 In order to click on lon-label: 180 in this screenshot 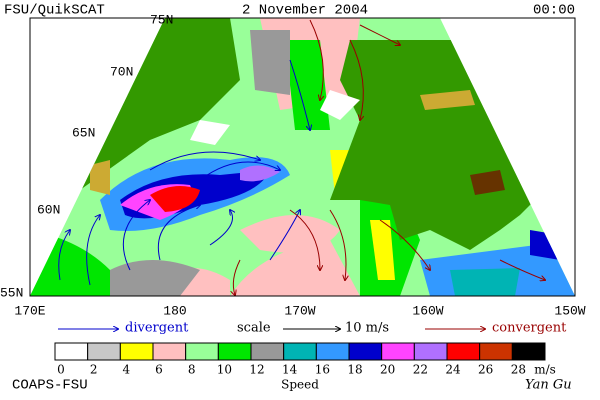, I will do `click(174, 310)`.